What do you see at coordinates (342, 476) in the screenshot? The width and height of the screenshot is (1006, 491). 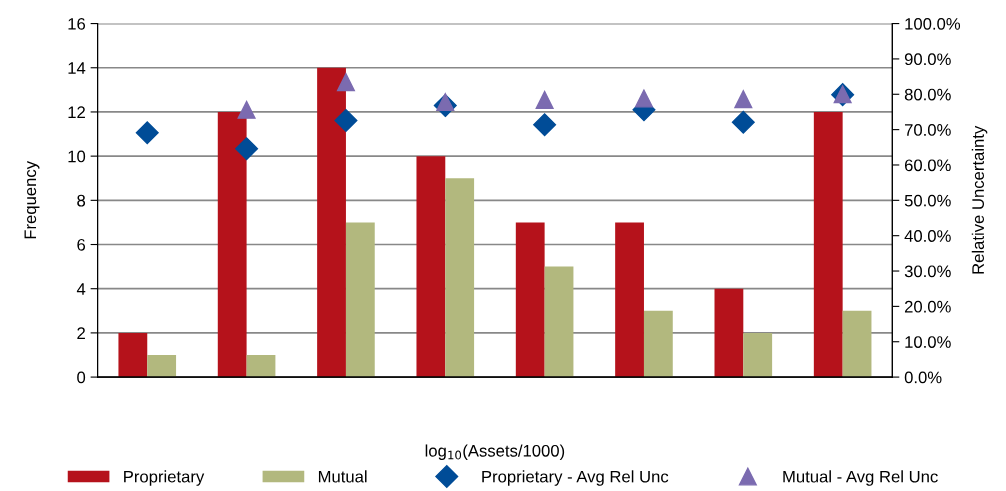 I see `legend-label: Mutual` at bounding box center [342, 476].